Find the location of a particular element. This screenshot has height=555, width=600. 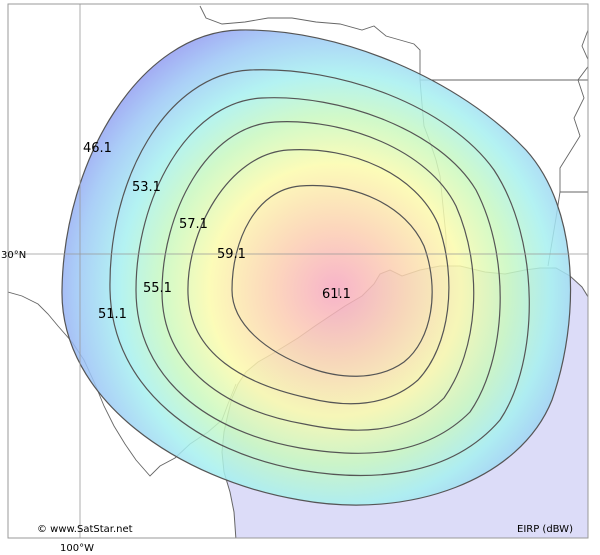

contour-label-59-1: 59.1 is located at coordinates (231, 254).